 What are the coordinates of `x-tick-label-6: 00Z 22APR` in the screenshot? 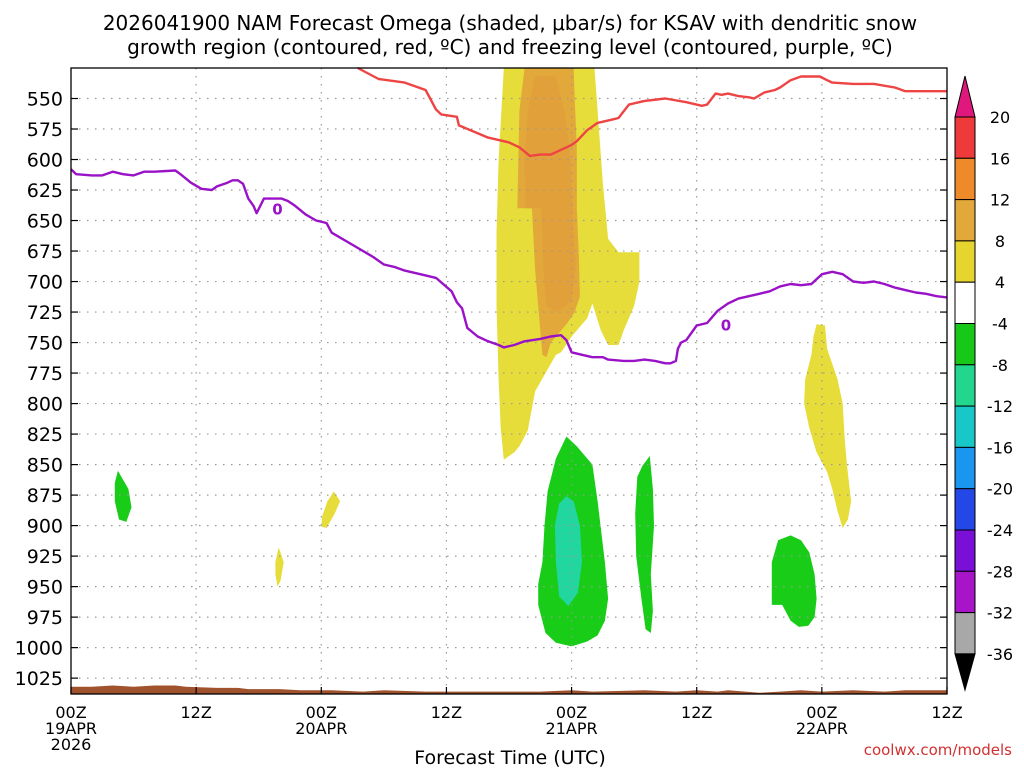 It's located at (822, 720).